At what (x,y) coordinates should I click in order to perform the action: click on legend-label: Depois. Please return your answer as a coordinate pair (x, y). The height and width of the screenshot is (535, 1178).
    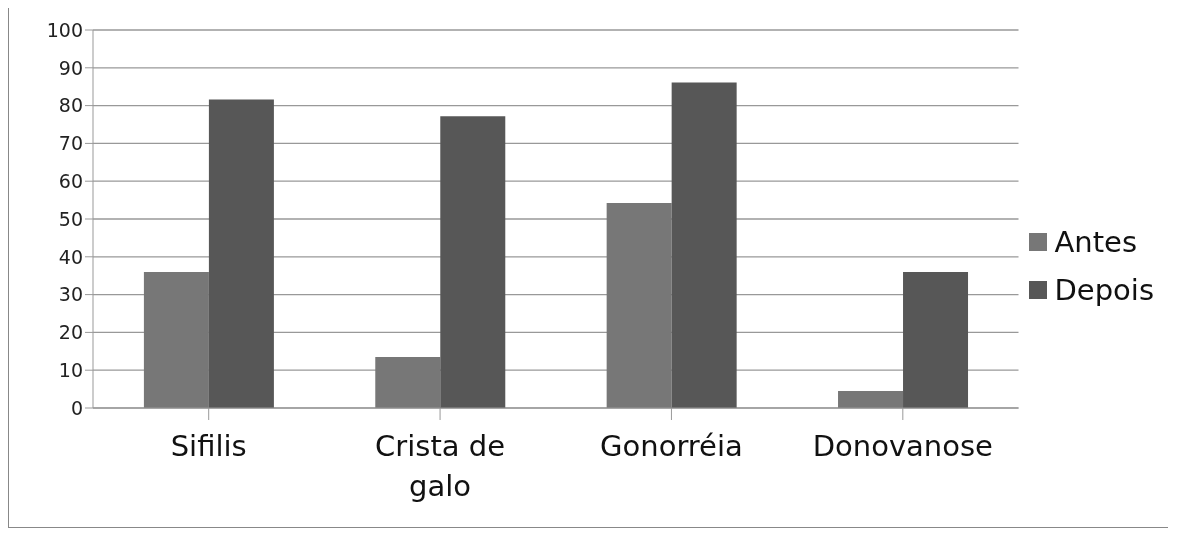
    Looking at the image, I should click on (1104, 289).